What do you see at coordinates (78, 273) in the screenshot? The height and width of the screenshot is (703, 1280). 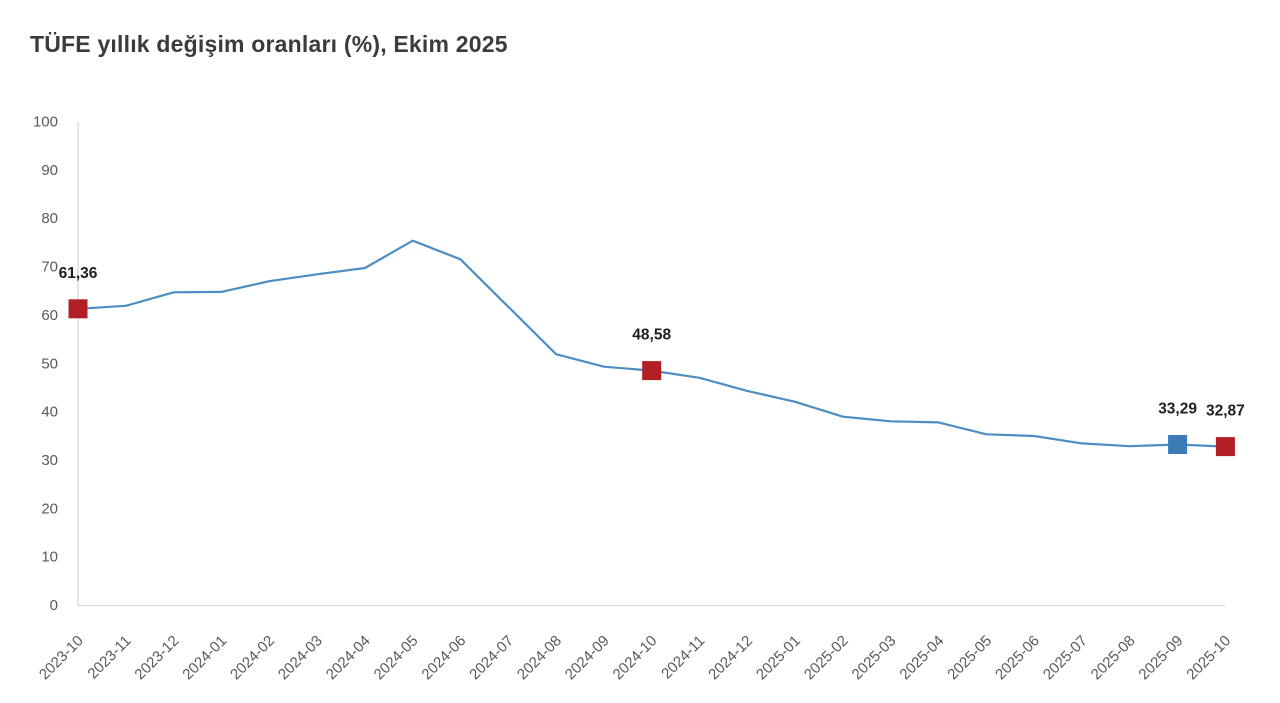 I see `data-label-2023-10: 61,36` at bounding box center [78, 273].